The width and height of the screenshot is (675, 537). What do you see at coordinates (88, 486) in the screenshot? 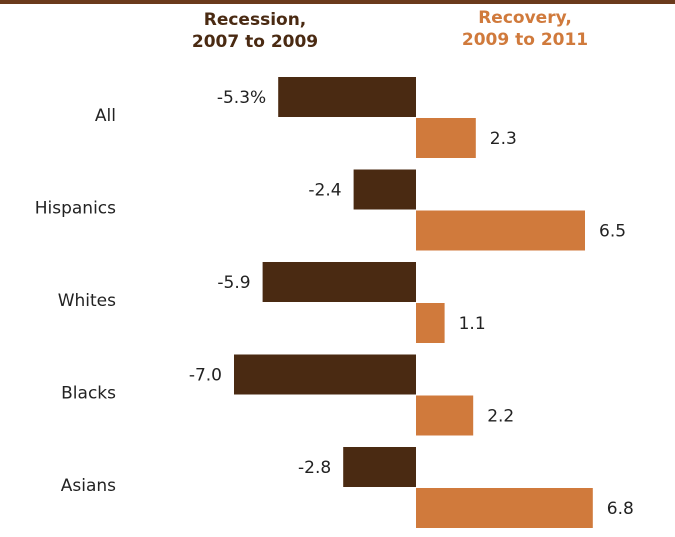
I see `category-label-asians: Asians` at bounding box center [88, 486].